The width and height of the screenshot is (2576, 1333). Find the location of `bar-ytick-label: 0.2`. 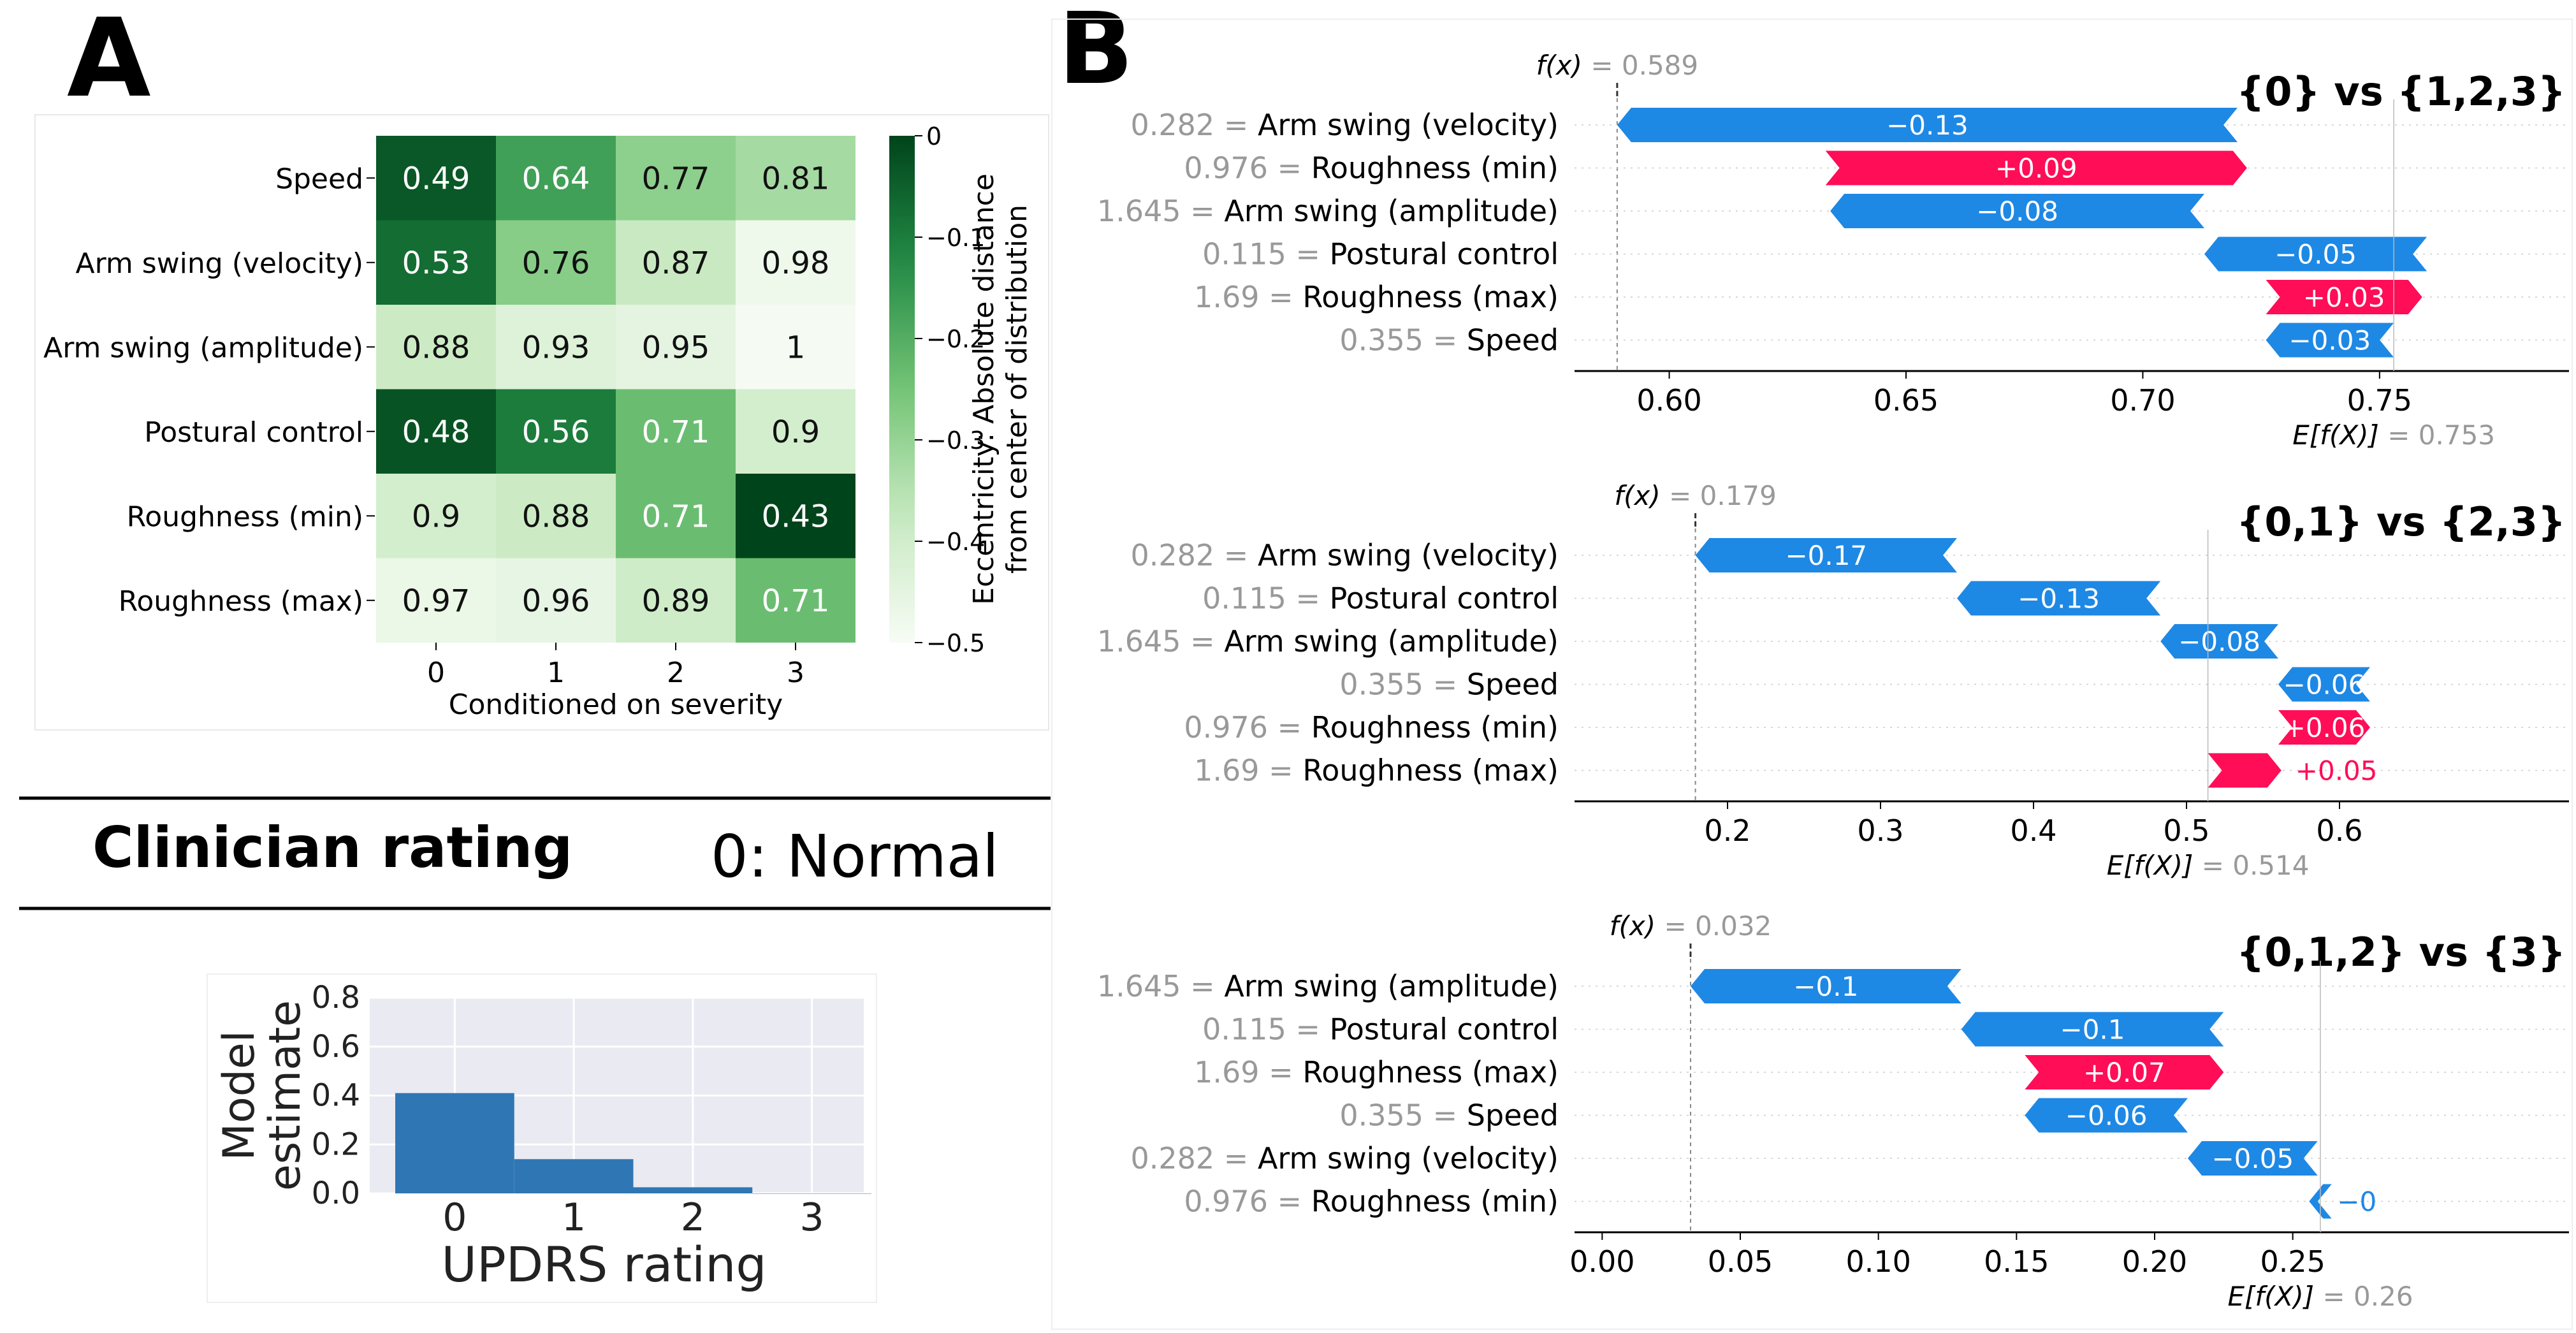

bar-ytick-label: 0.2 is located at coordinates (336, 1144).